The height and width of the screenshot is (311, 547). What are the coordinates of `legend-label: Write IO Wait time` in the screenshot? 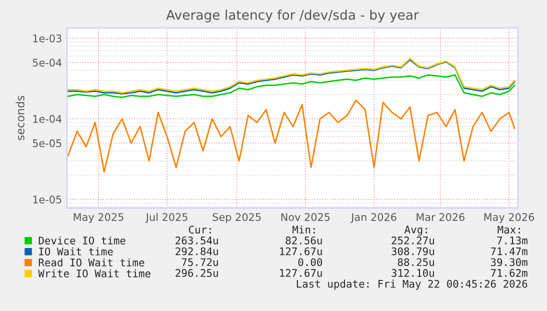 It's located at (94, 273).